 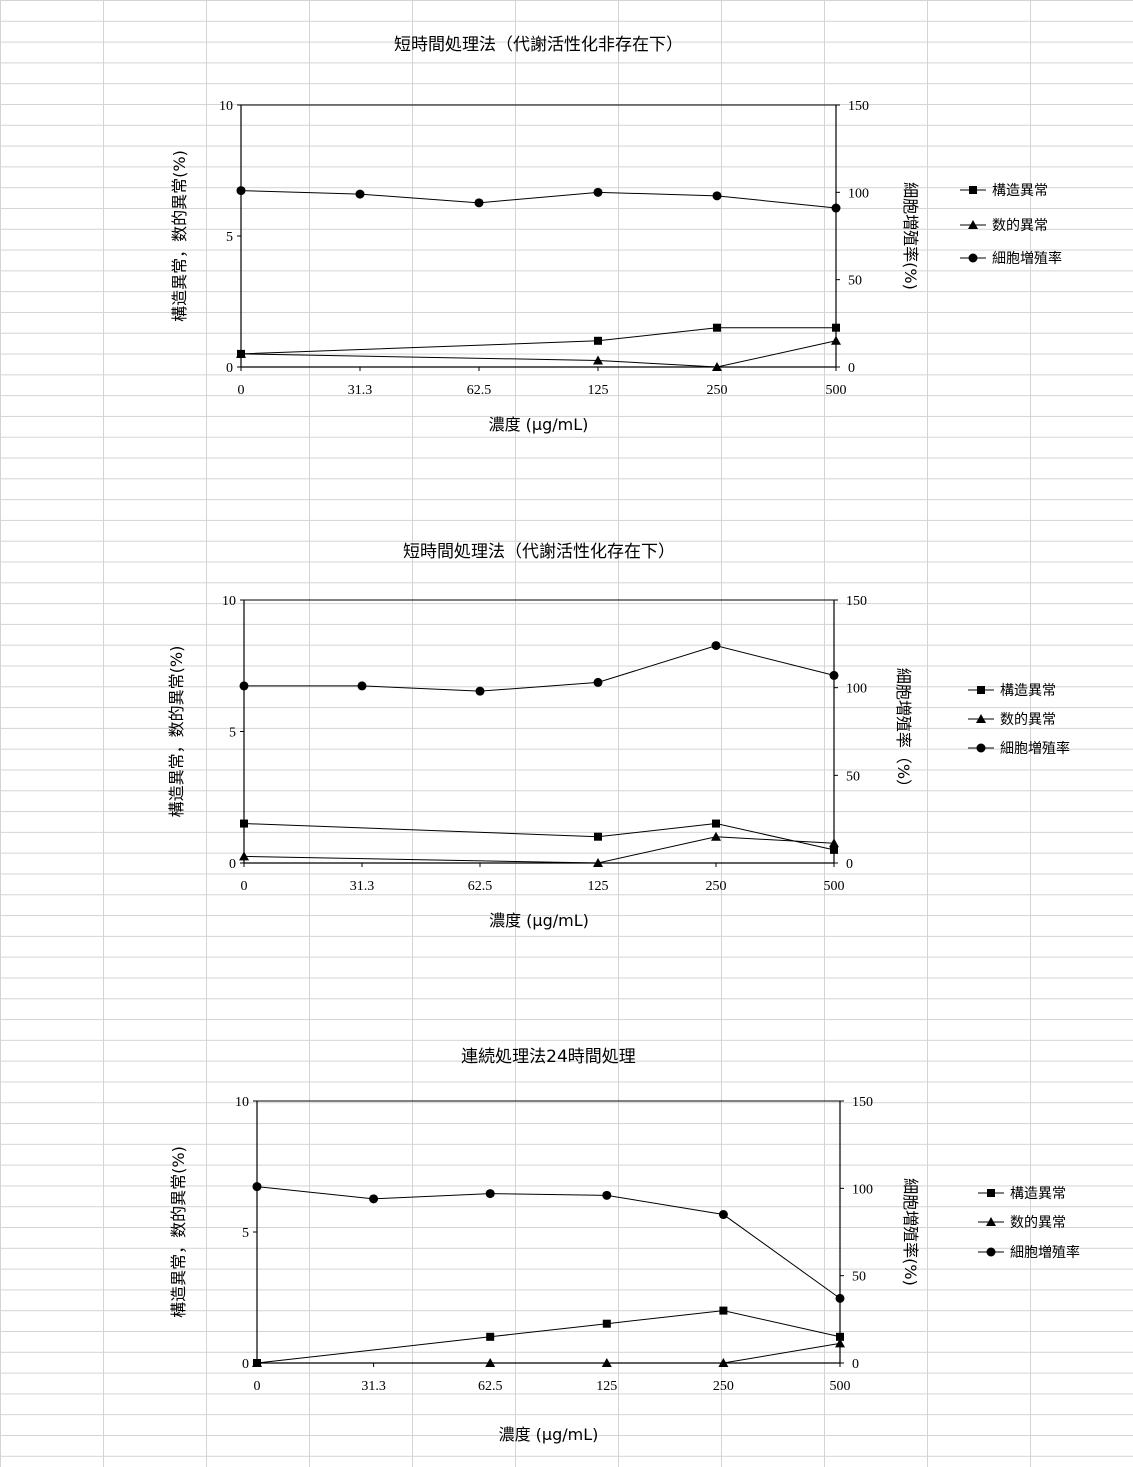 I want to click on chart-title: 短時間処理法（代謝活性化存在下）, so click(x=539, y=552).